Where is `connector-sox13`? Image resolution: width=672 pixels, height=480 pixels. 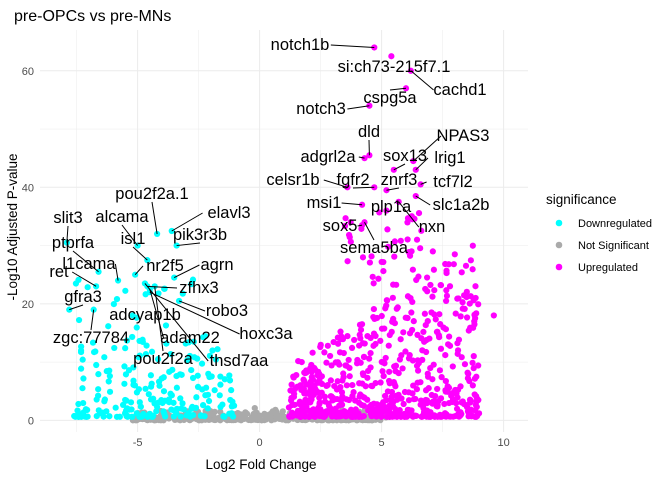
connector-sox13 is located at coordinates (399, 167).